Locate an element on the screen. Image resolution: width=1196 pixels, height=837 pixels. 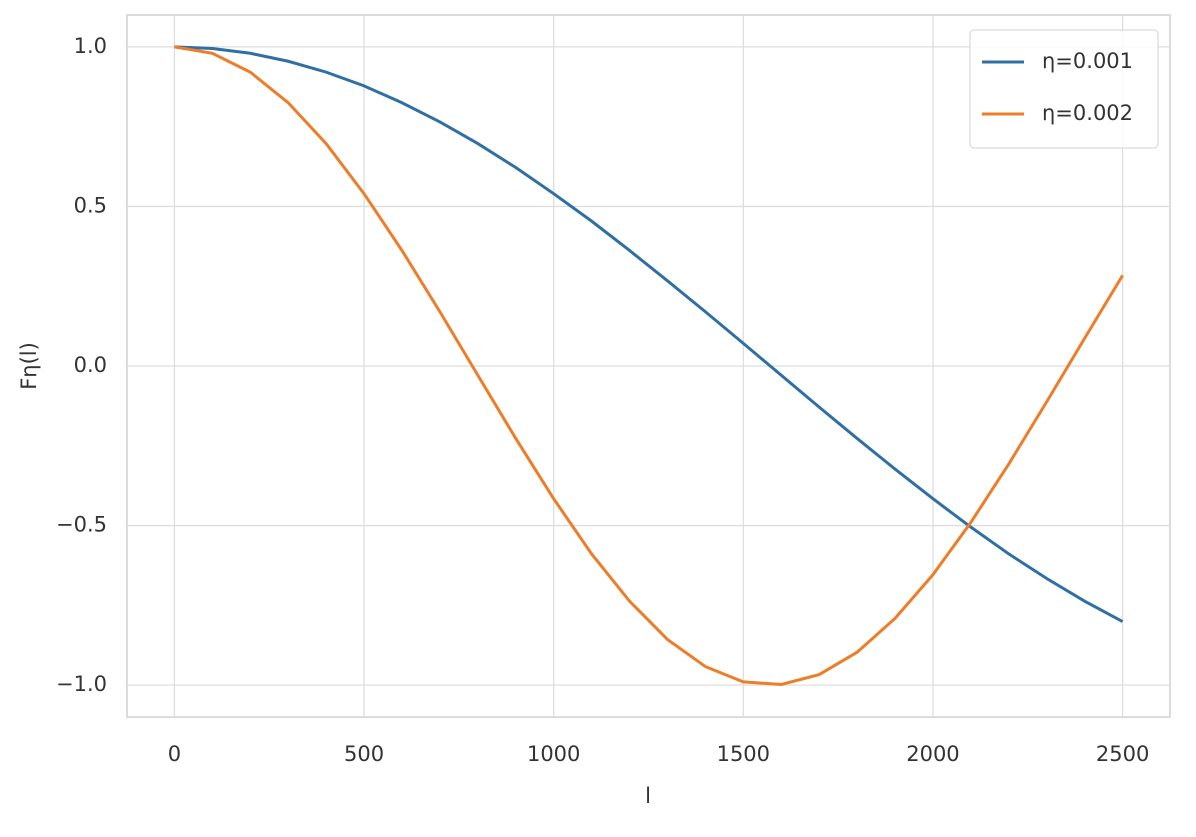
x-tick-label: 2000 is located at coordinates (932, 754).